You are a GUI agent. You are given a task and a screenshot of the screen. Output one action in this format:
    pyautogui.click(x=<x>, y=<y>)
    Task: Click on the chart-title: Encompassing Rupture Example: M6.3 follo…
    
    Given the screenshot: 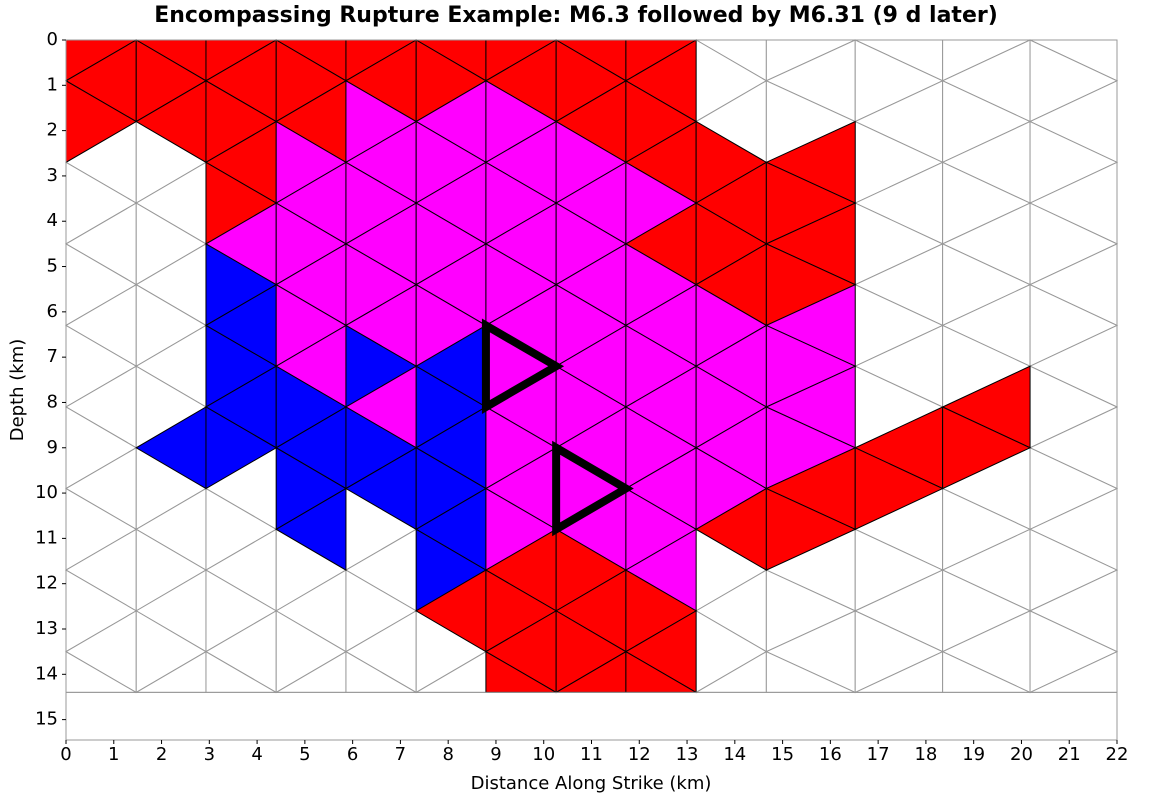 What is the action you would take?
    pyautogui.click(x=576, y=15)
    